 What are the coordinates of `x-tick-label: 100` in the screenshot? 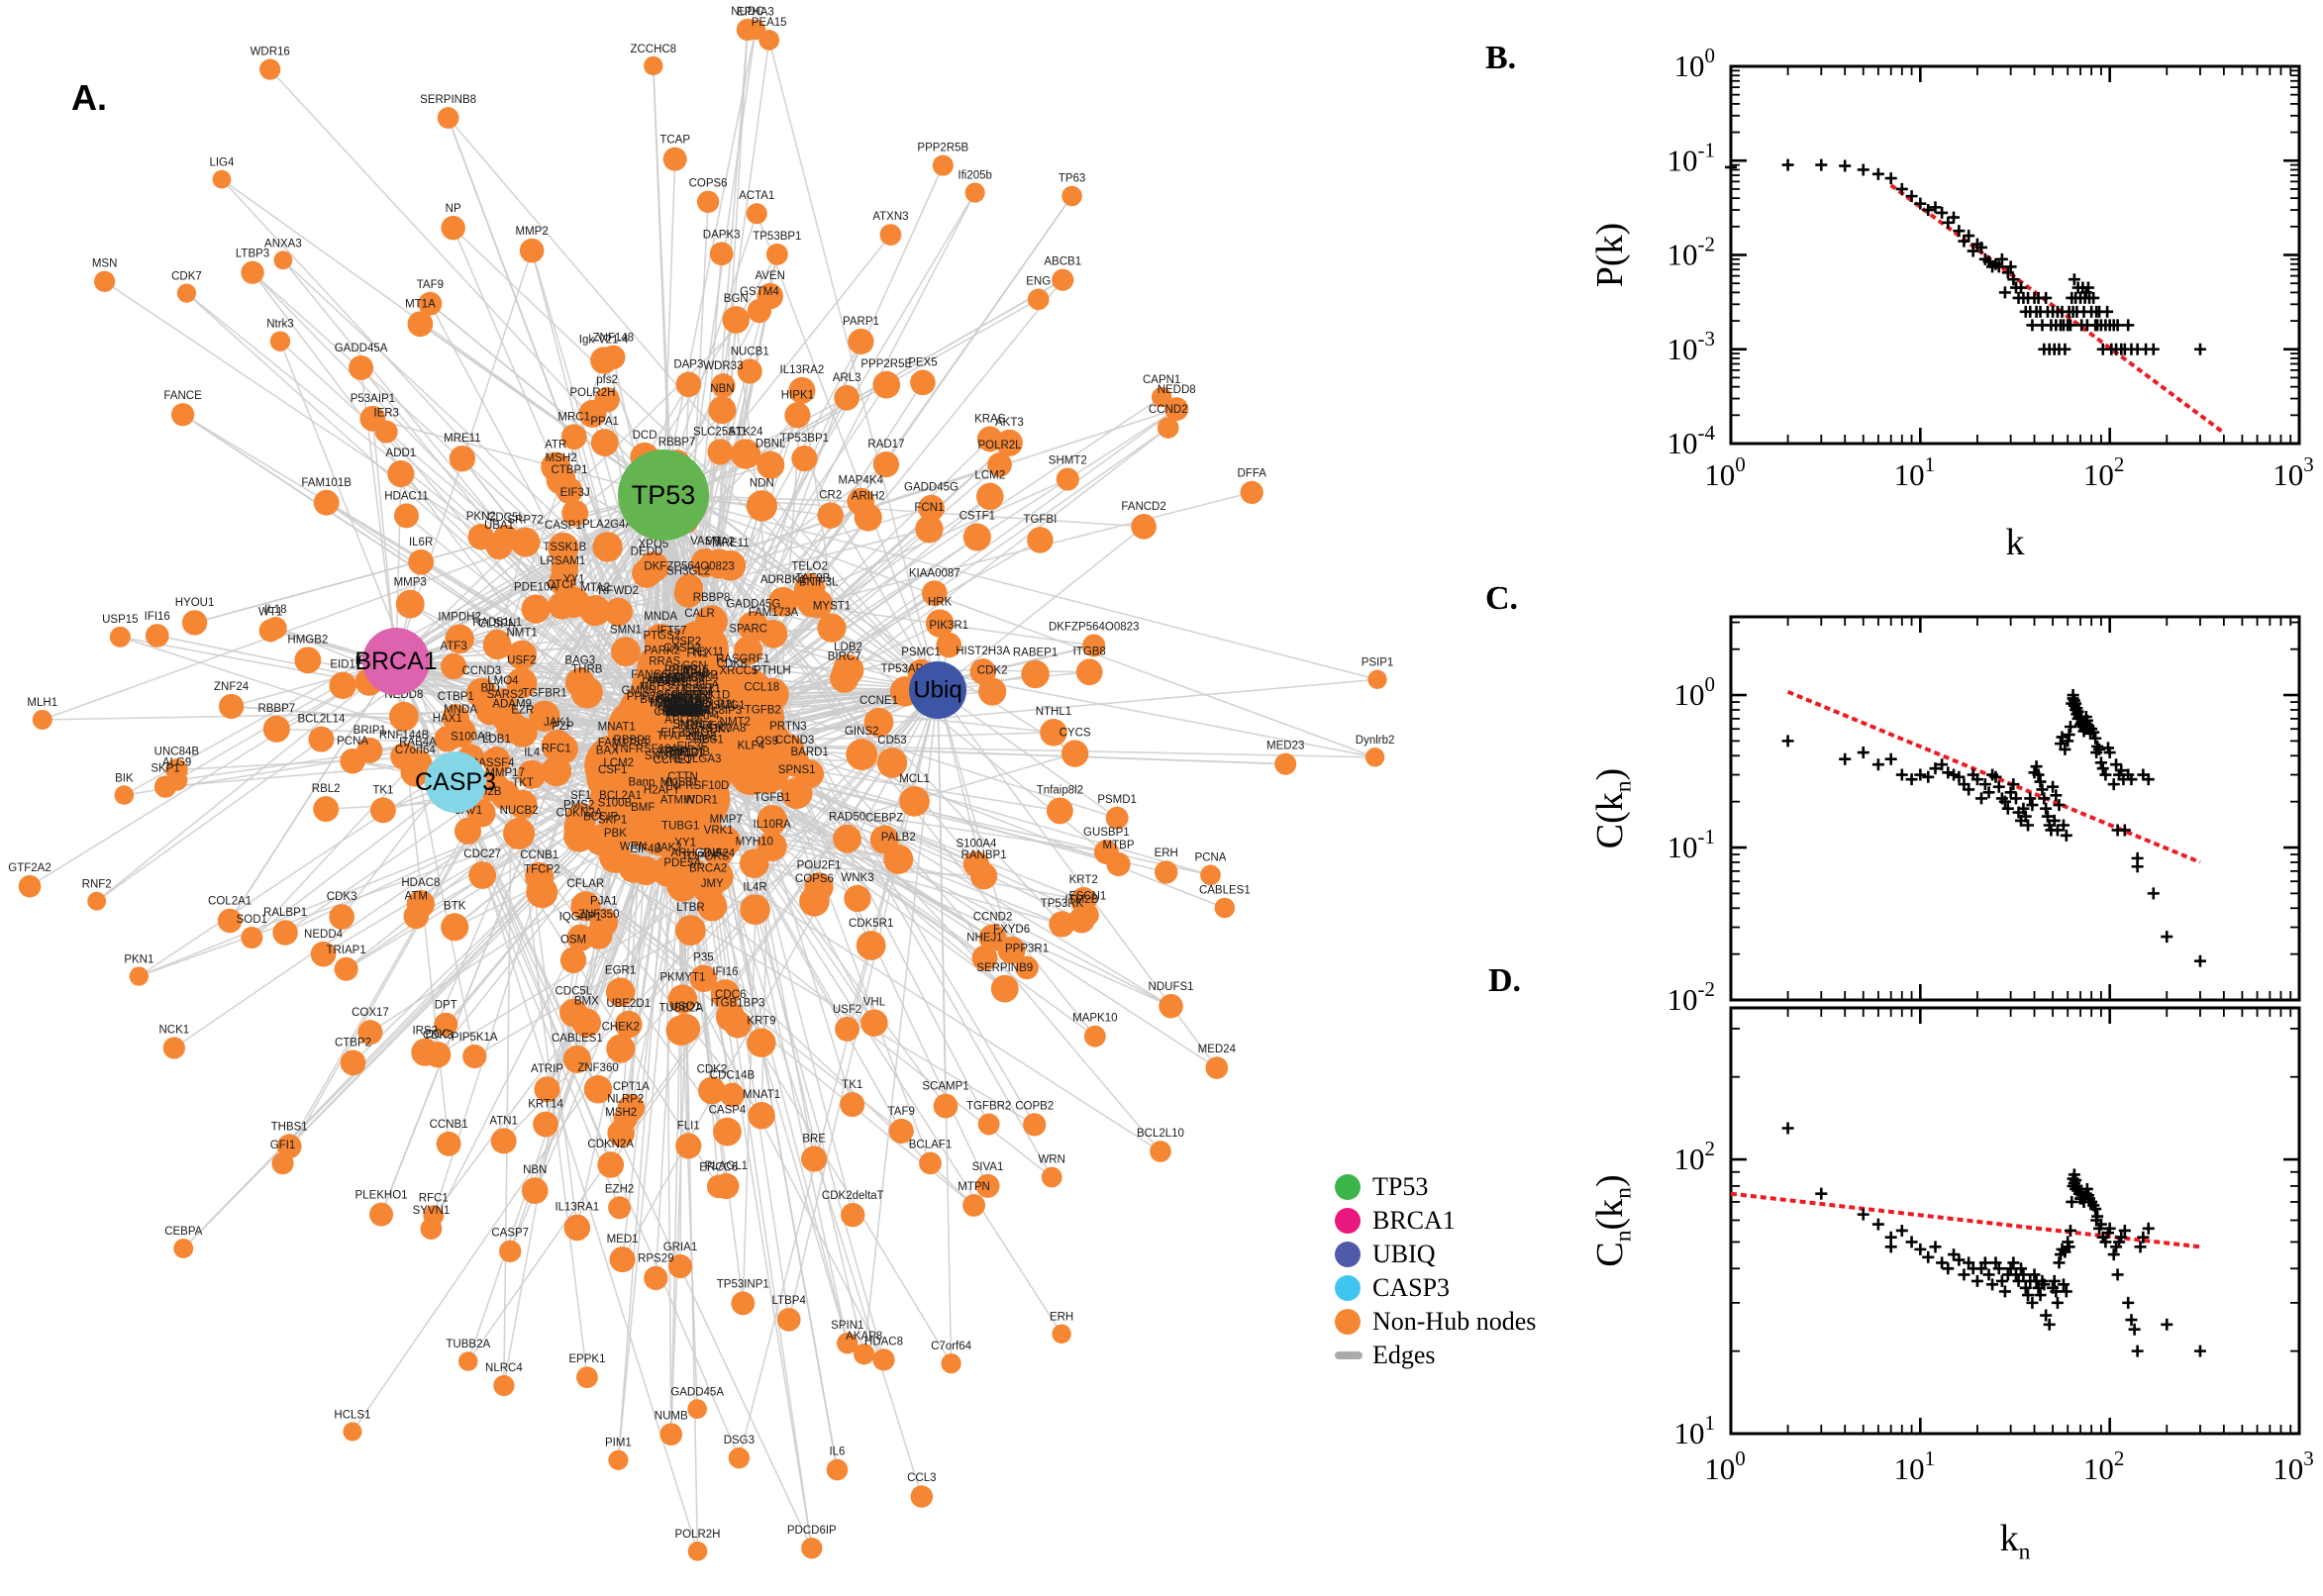 It's located at (1725, 1466).